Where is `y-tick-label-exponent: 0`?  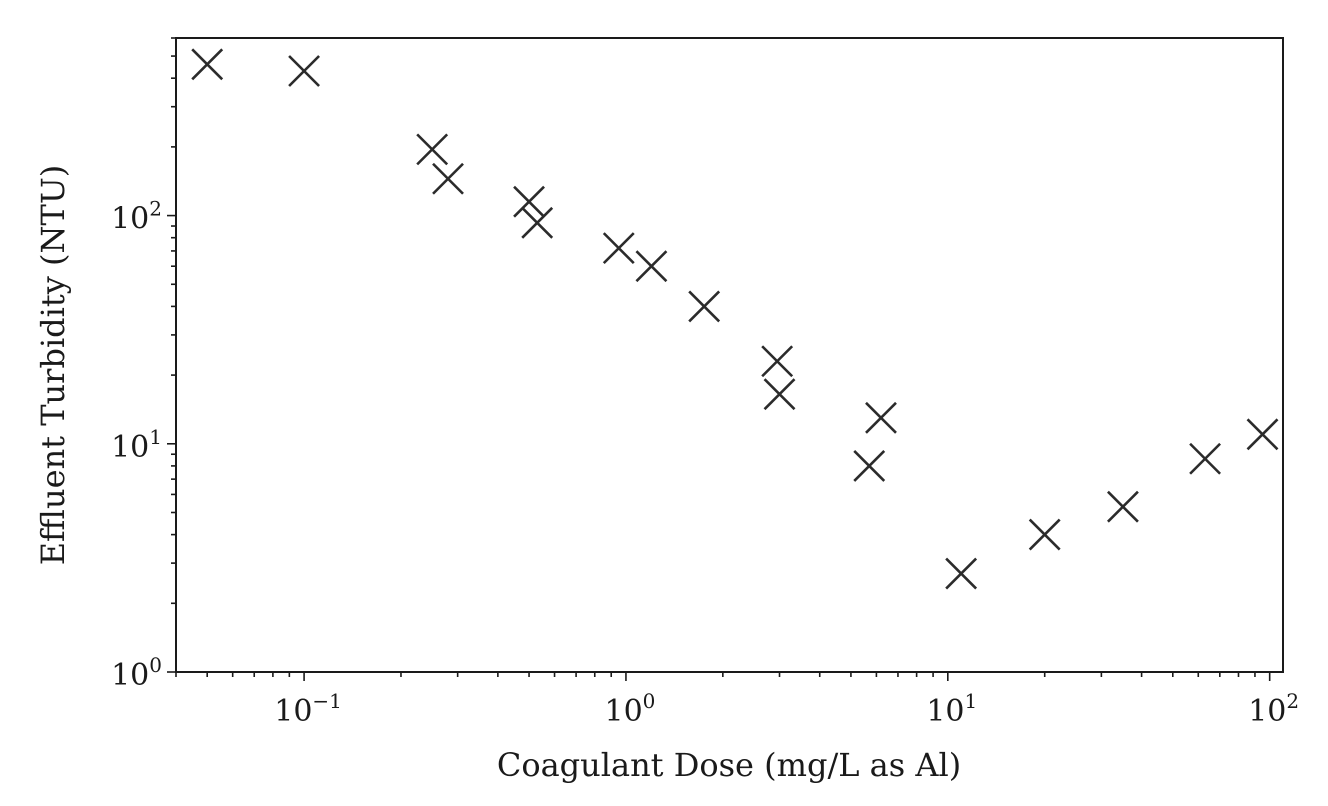 y-tick-label-exponent: 0 is located at coordinates (155, 665).